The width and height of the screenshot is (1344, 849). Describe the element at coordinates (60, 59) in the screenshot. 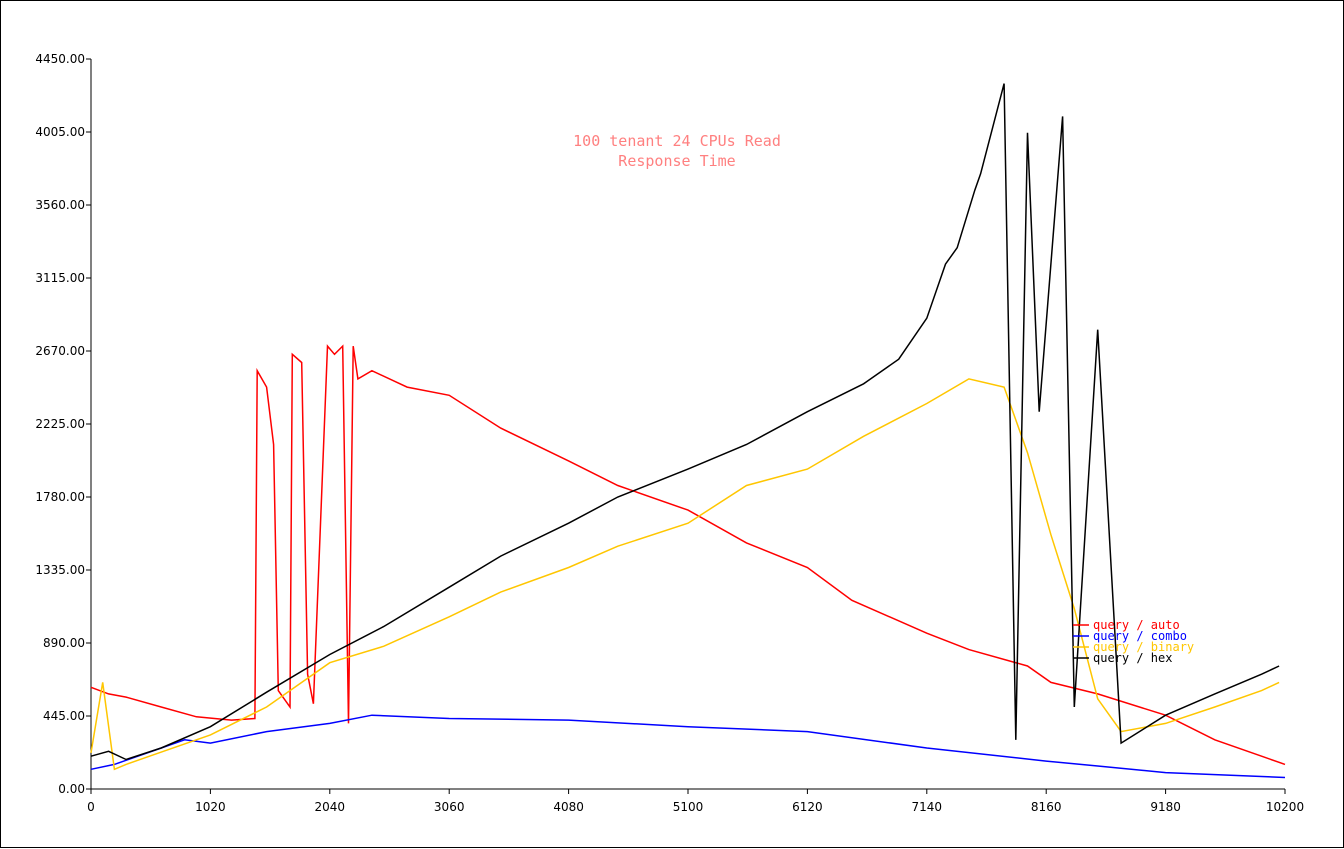

I see `y-tick-label: 4450.00` at that location.